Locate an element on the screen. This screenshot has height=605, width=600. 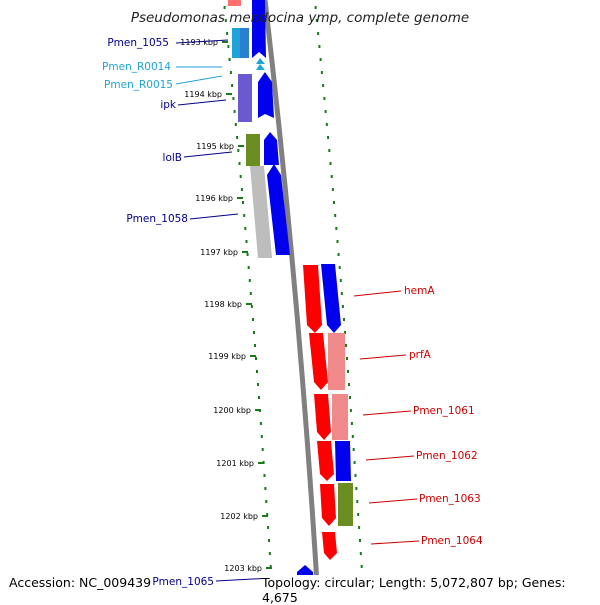
callout-line-hema is located at coordinates (377, 293).